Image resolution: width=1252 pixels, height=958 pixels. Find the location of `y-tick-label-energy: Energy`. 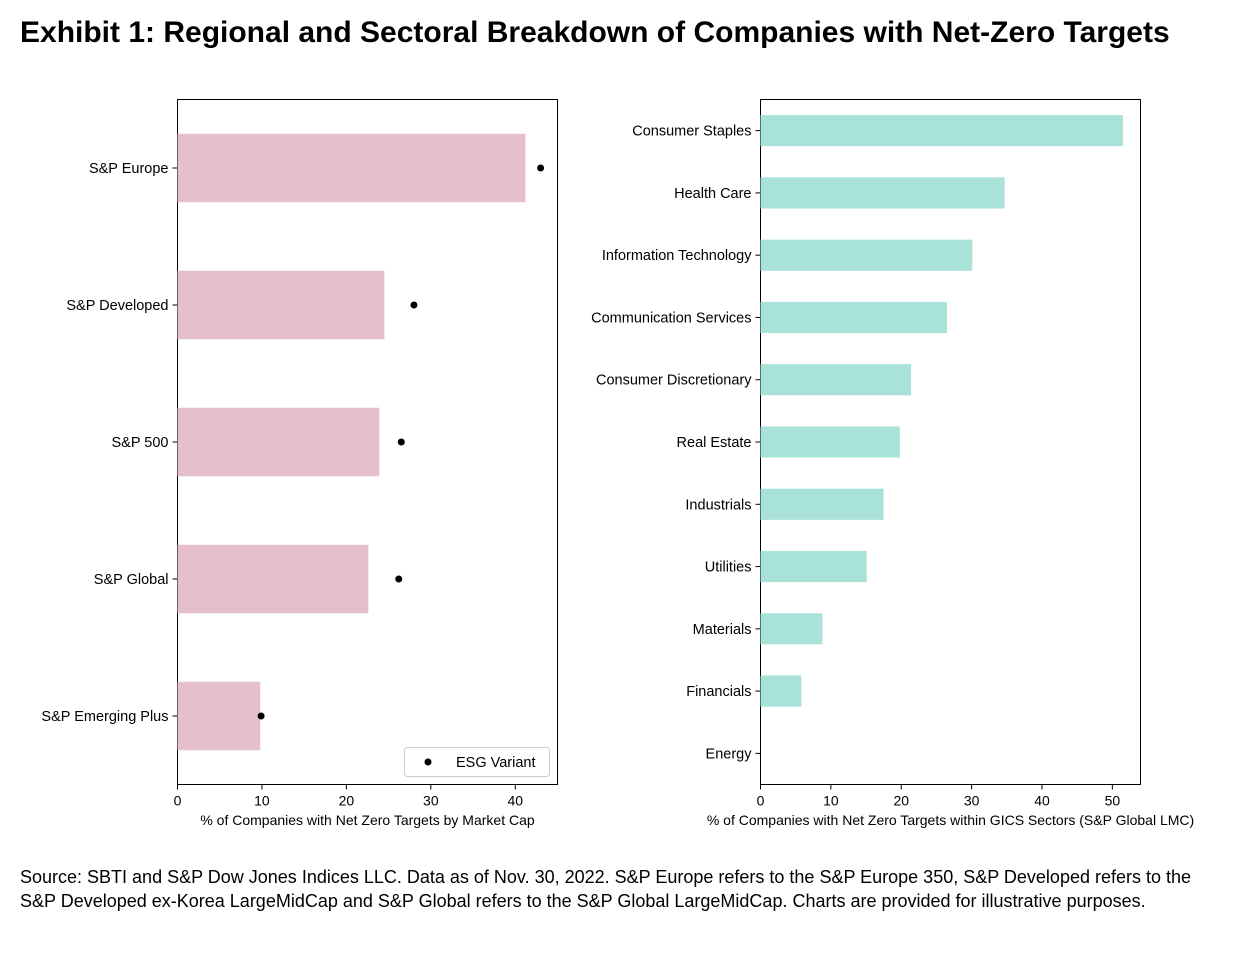

y-tick-label-energy: Energy is located at coordinates (729, 754).